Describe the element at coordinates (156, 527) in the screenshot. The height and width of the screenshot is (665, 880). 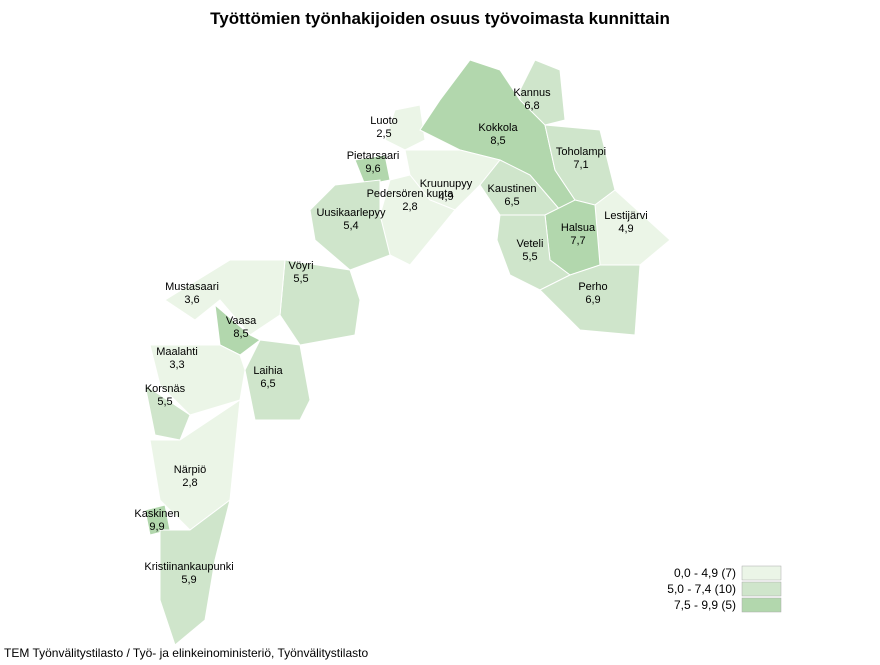
I see `region-value: 9,9` at that location.